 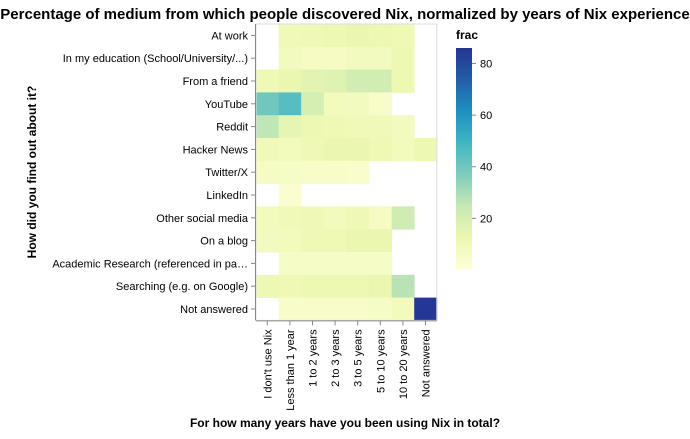 What do you see at coordinates (486, 219) in the screenshot?
I see `legend-tick-label-20: 20` at bounding box center [486, 219].